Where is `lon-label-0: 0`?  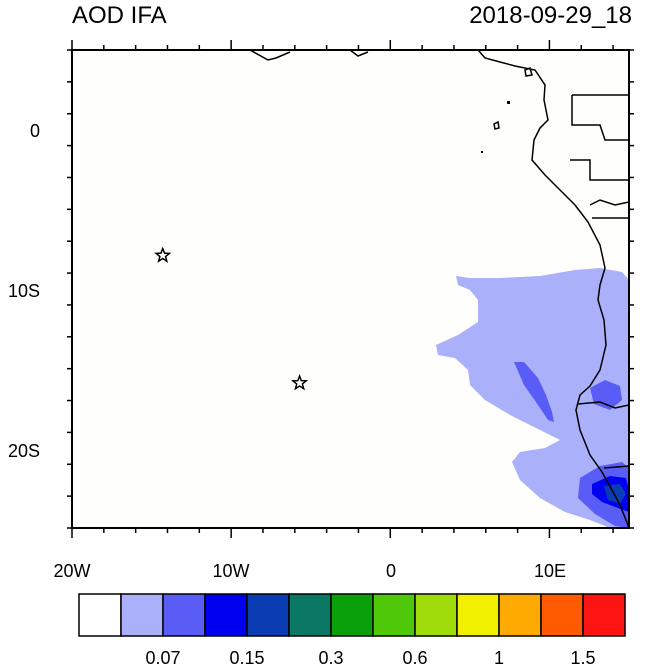
lon-label-0: 0 is located at coordinates (391, 571).